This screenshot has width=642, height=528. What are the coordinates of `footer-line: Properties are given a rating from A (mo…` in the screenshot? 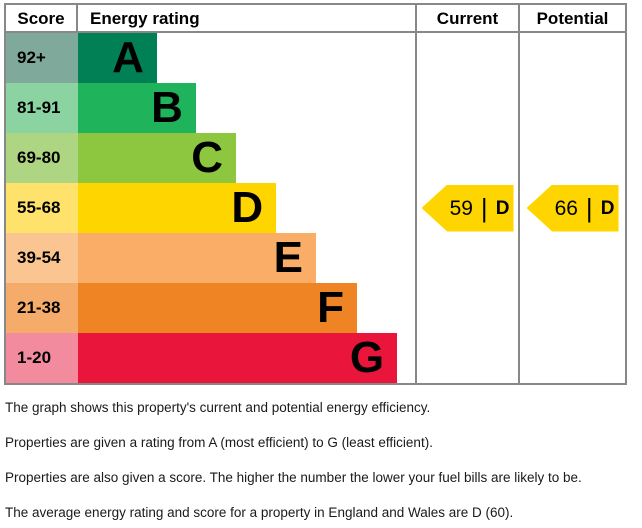 It's located at (219, 442).